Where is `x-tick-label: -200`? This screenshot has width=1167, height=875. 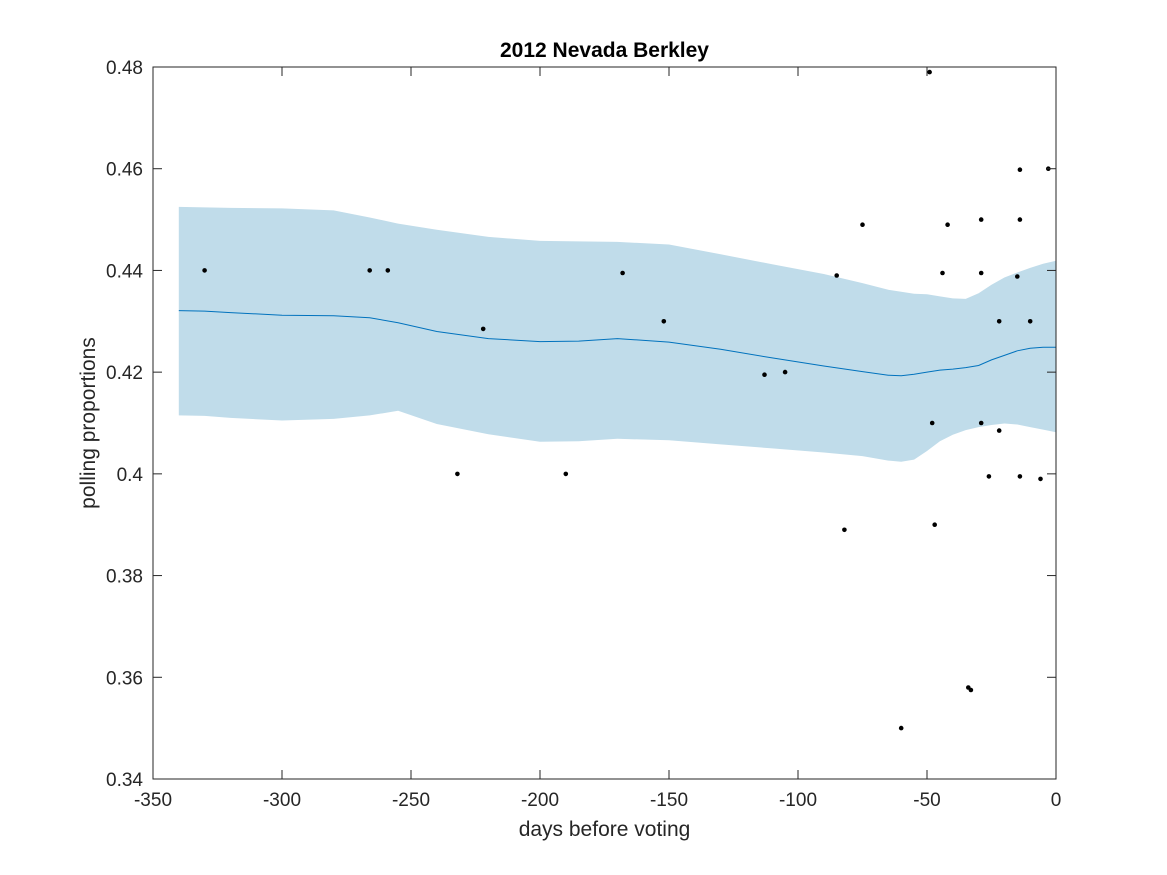 x-tick-label: -200 is located at coordinates (540, 800).